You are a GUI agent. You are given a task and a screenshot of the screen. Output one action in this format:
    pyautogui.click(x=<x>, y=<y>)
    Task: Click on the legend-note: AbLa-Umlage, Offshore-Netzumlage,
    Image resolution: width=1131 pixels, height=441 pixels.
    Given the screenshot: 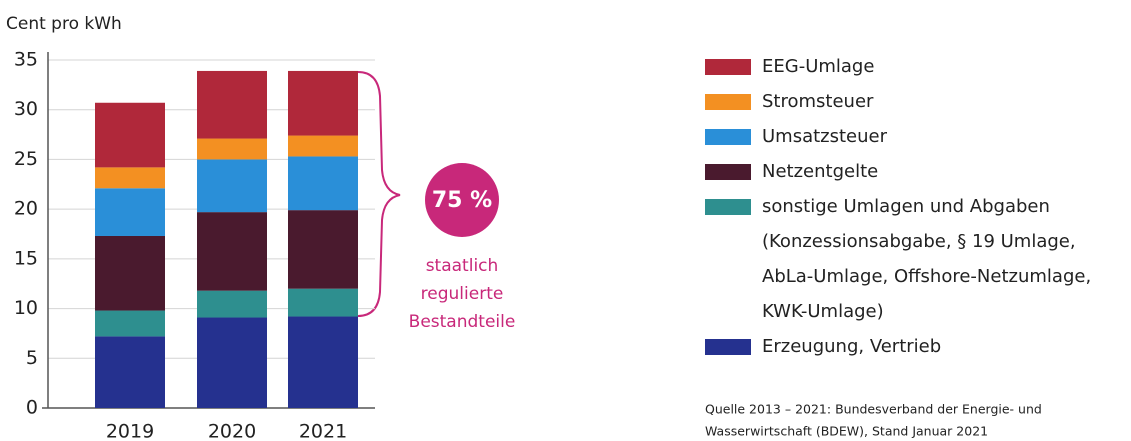 What is the action you would take?
    pyautogui.click(x=926, y=276)
    